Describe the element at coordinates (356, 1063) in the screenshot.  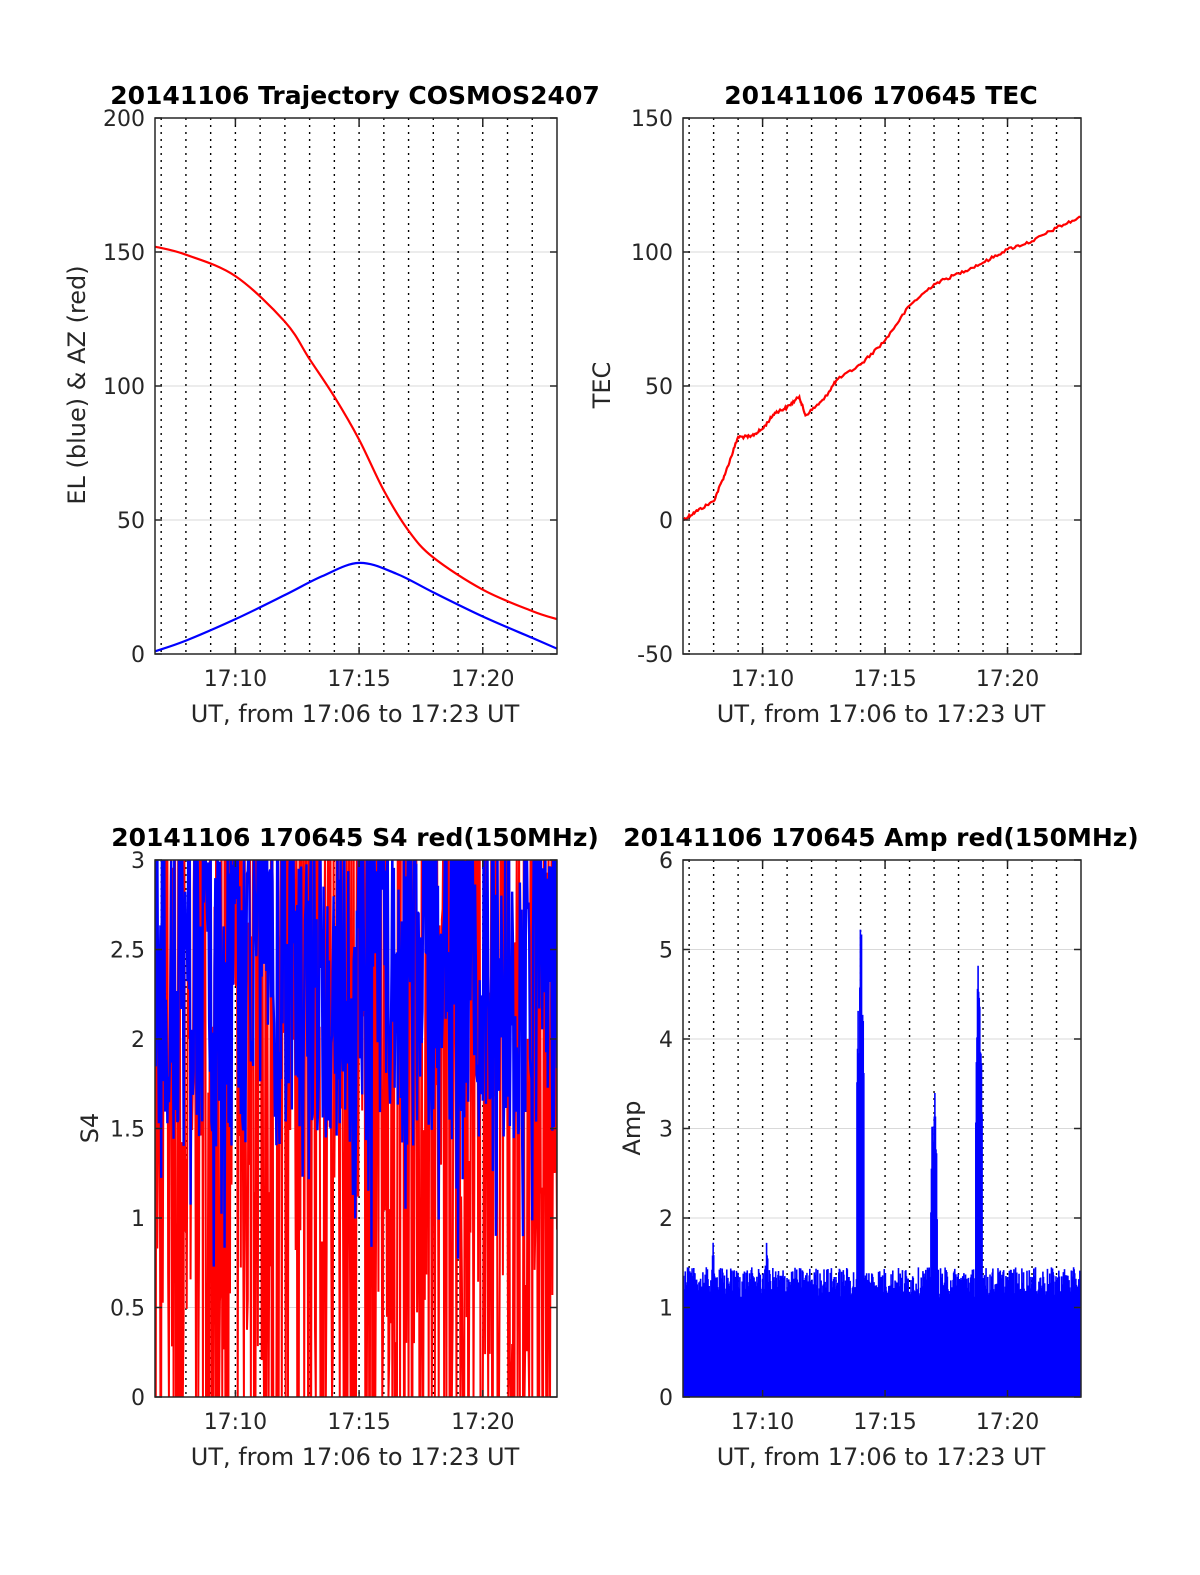
I see `series-line-blue` at that location.